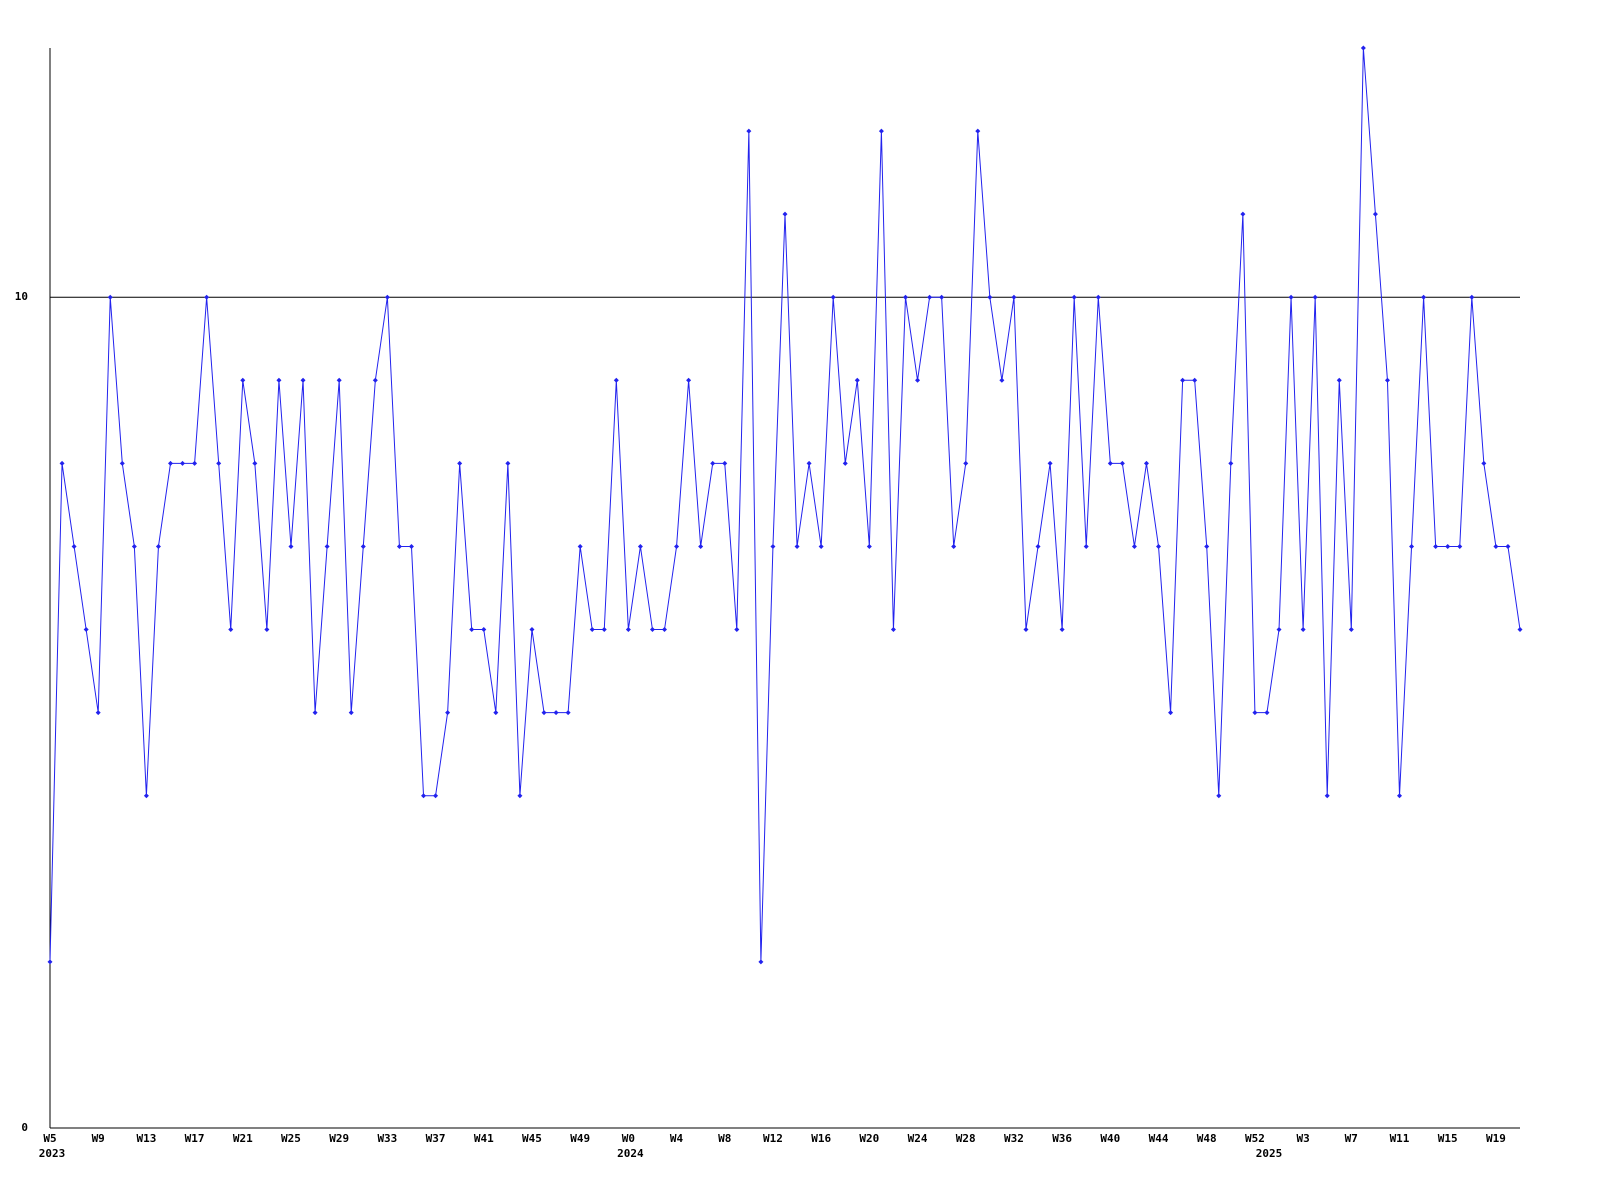 The image size is (1600, 1200). Describe the element at coordinates (195, 1138) in the screenshot. I see `x-tick-label: W17` at that location.